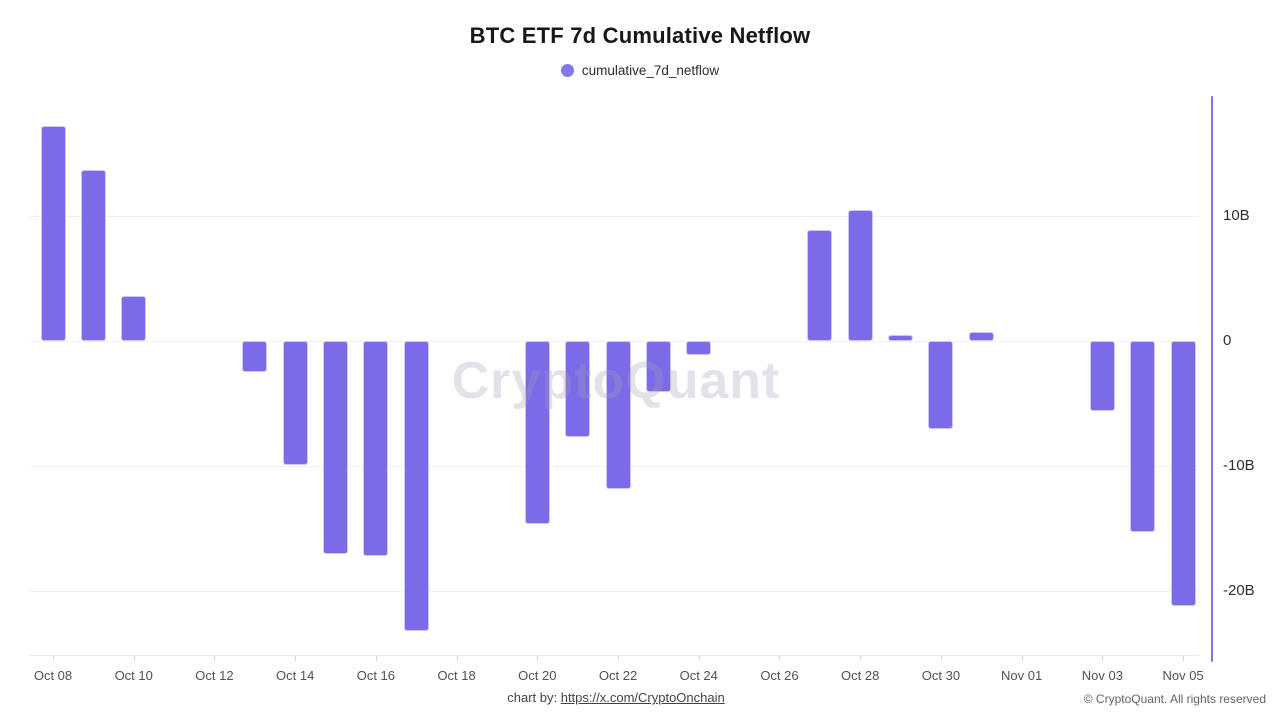 This screenshot has width=1280, height=720. What do you see at coordinates (456, 675) in the screenshot?
I see `x-tick-label: Oct 18` at bounding box center [456, 675].